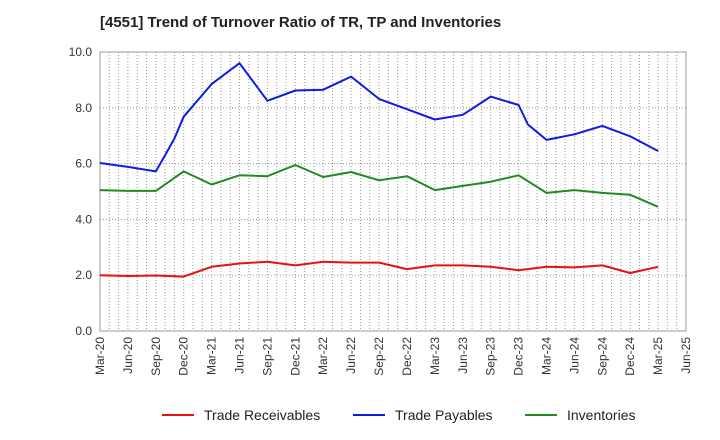 The height and width of the screenshot is (440, 720). Describe the element at coordinates (262, 415) in the screenshot. I see `legend-label-trade-receivables: Trade Receivables` at that location.